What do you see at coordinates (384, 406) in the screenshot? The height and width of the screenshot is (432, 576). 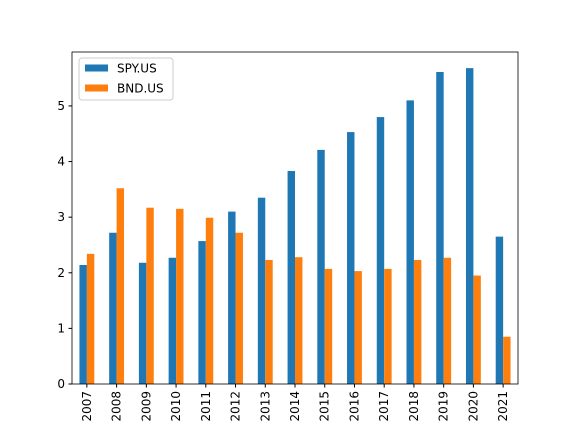 I see `x-tick-label: 2017` at bounding box center [384, 406].